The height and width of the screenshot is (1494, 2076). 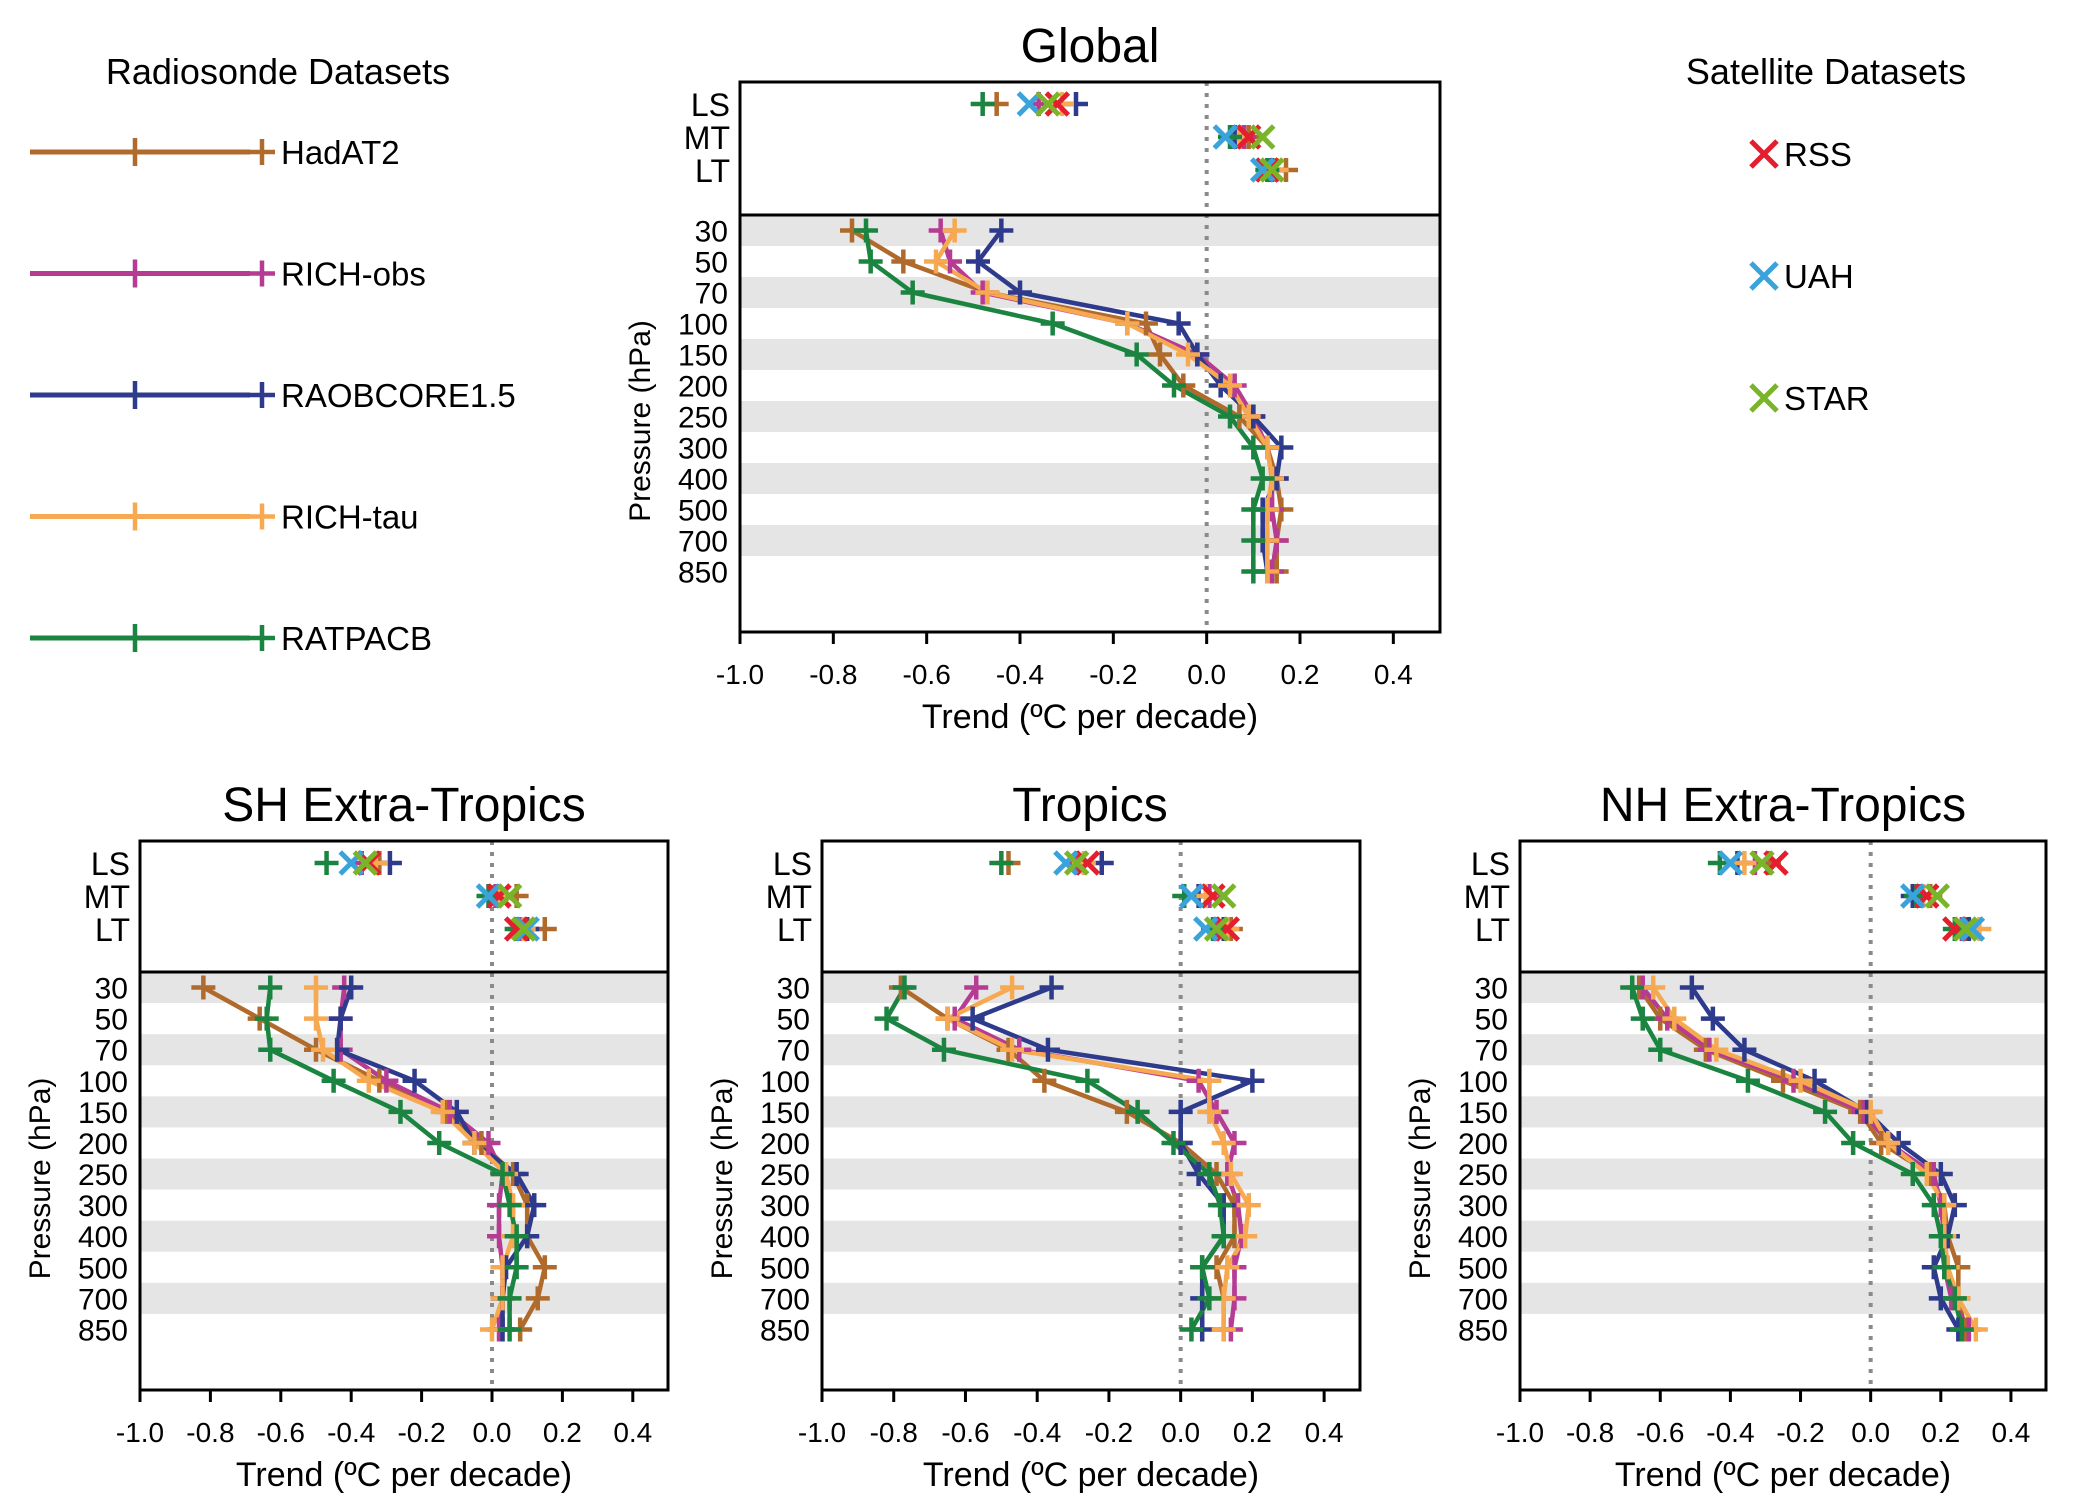 I want to click on point-raobcore1-5-100-tropics, so click(x=1252, y=1080).